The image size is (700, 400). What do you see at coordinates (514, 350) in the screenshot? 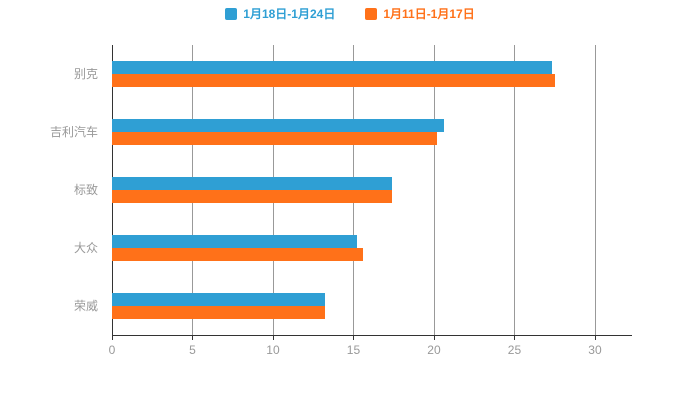
I see `x-tick-label: 25` at bounding box center [514, 350].